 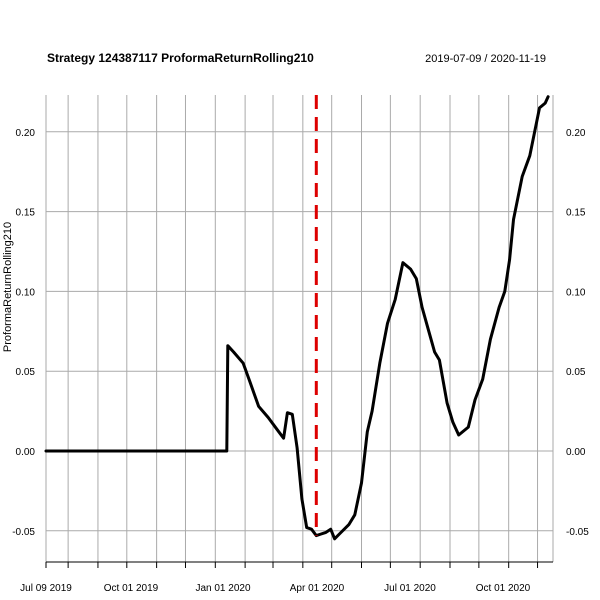 I want to click on x-tick-label: Oct 01 2020, so click(x=503, y=588).